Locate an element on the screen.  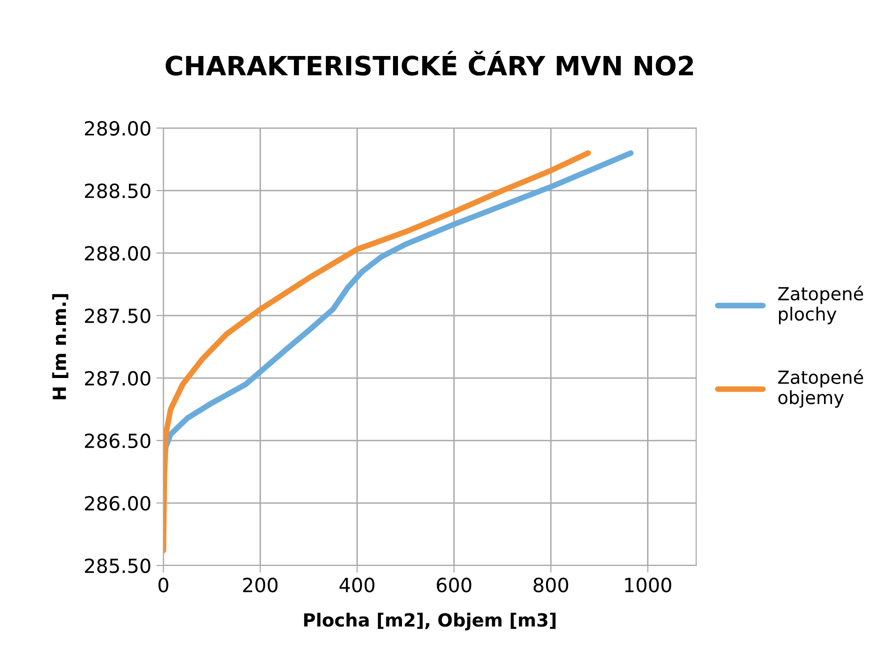
y-tick-label: 289.00 is located at coordinates (117, 128).